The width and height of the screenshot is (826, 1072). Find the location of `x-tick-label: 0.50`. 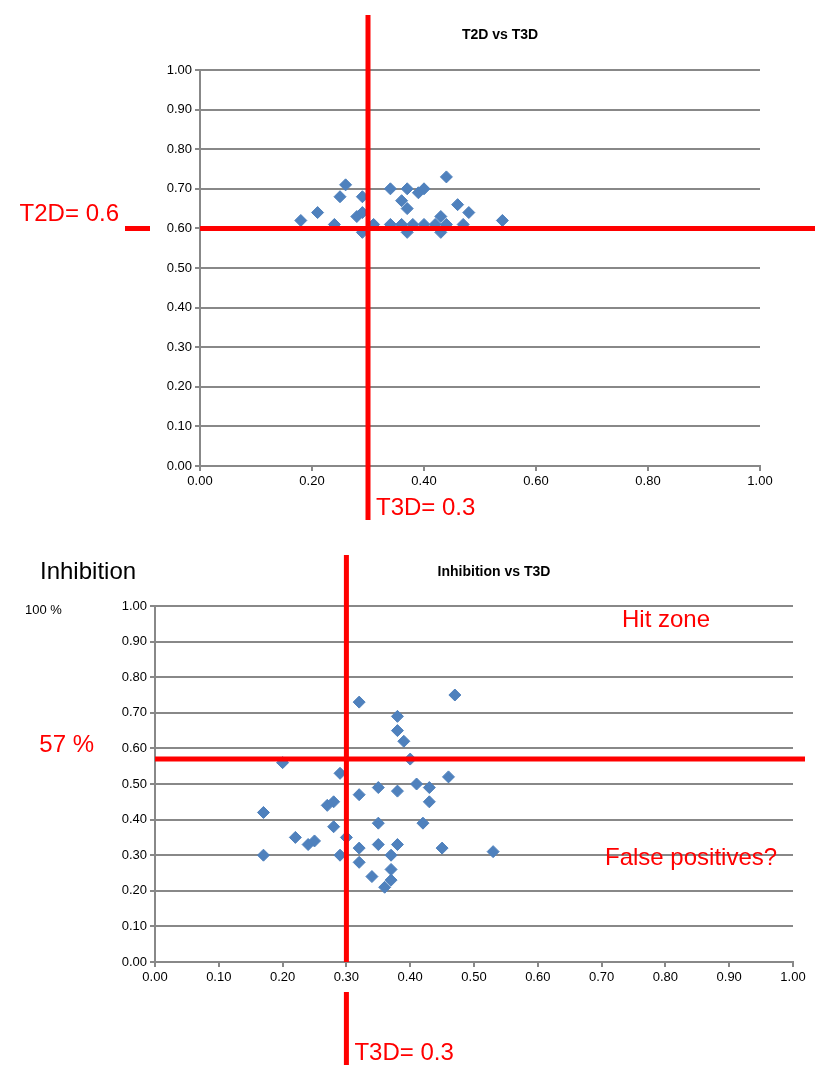

x-tick-label: 0.50 is located at coordinates (474, 977).